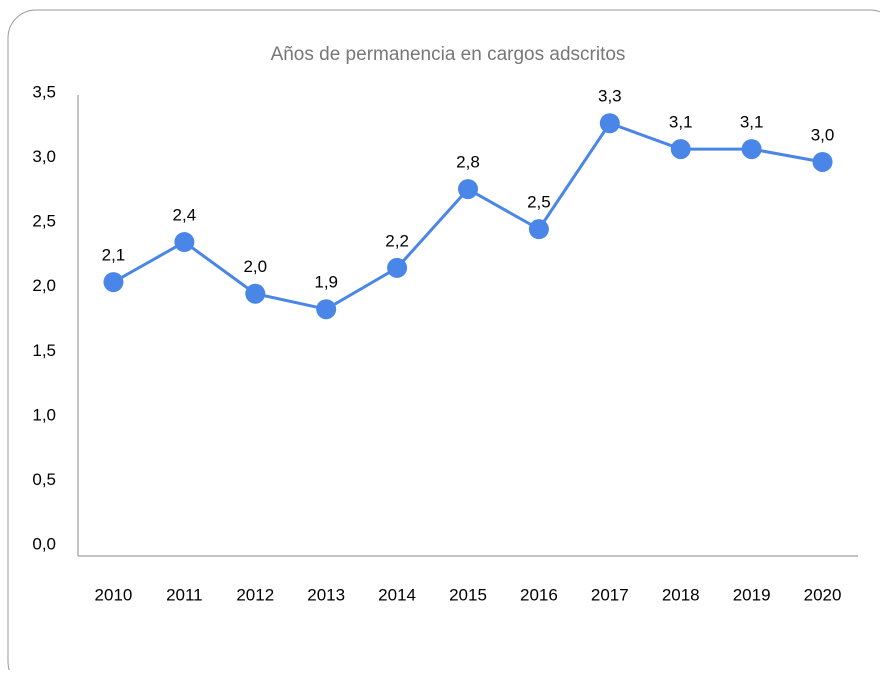 This screenshot has width=880, height=675. Describe the element at coordinates (681, 594) in the screenshot. I see `x-tick-label: 2018` at that location.